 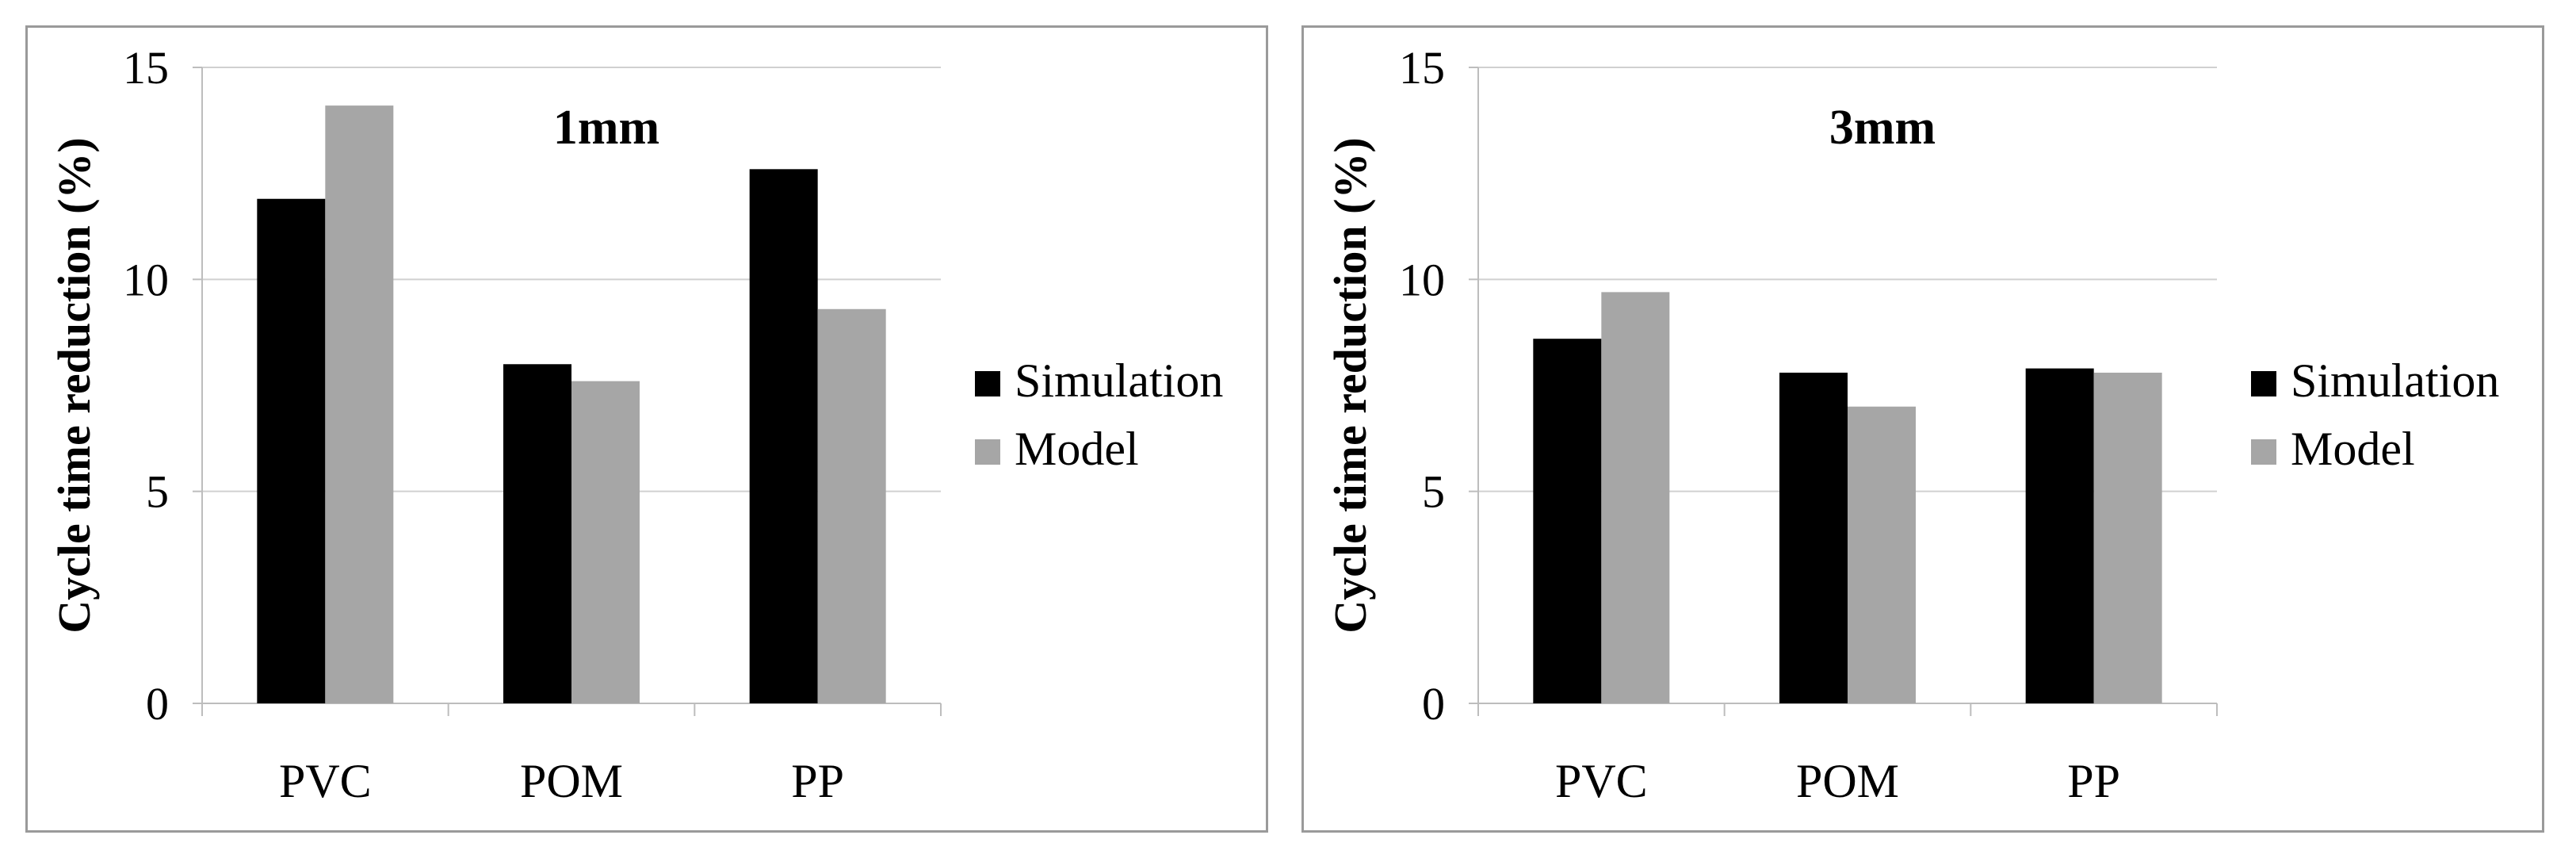 I want to click on chart-title: 3mm, so click(x=1883, y=128).